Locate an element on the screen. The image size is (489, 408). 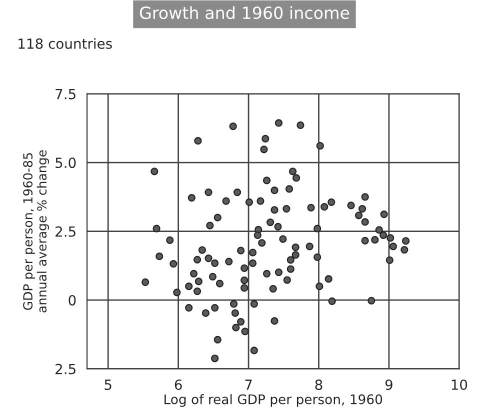
x-tick-label: 6 is located at coordinates (178, 384).